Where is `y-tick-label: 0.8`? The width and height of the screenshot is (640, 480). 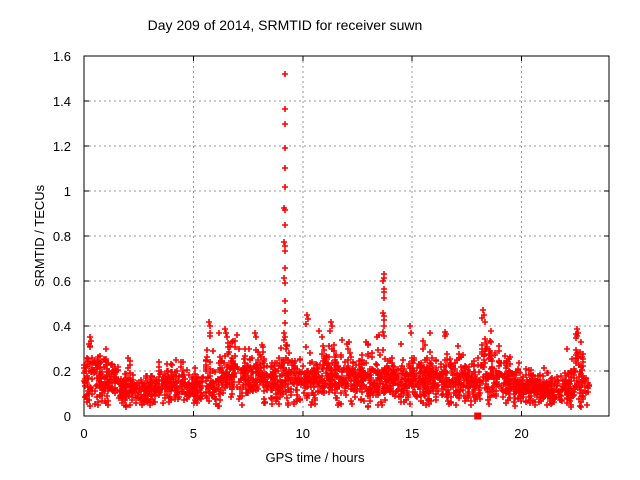 y-tick-label: 0.8 is located at coordinates (62, 236).